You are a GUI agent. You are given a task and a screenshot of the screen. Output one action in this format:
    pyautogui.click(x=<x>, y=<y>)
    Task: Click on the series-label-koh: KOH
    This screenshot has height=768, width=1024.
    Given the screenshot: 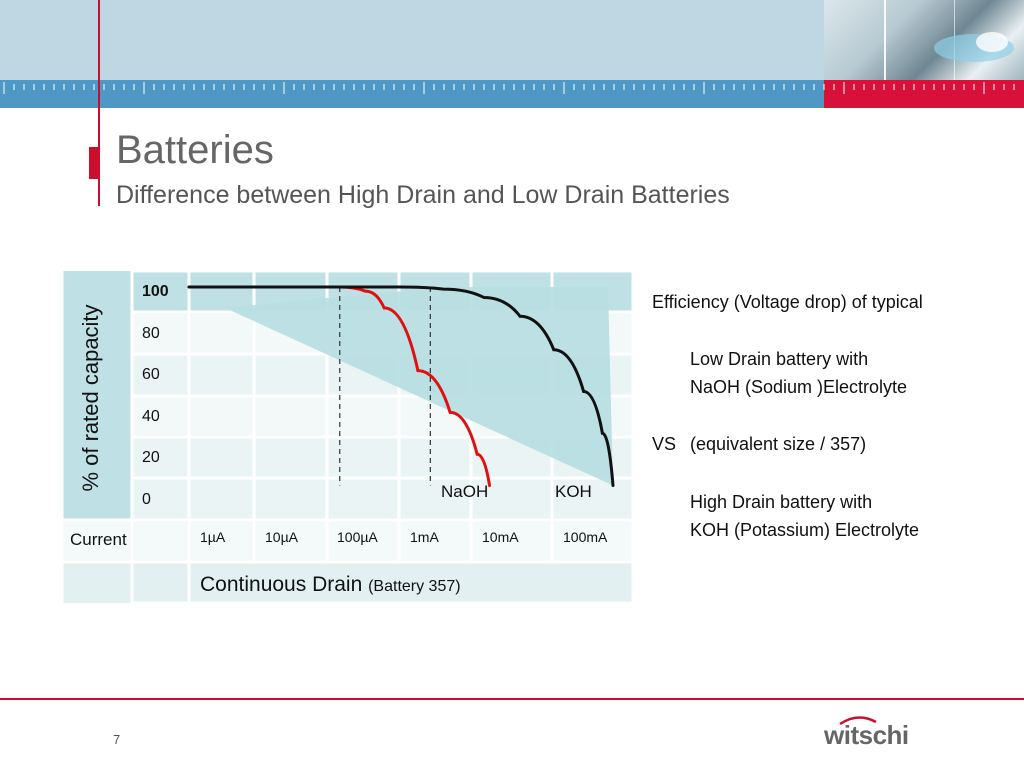 What is the action you would take?
    pyautogui.click(x=573, y=491)
    